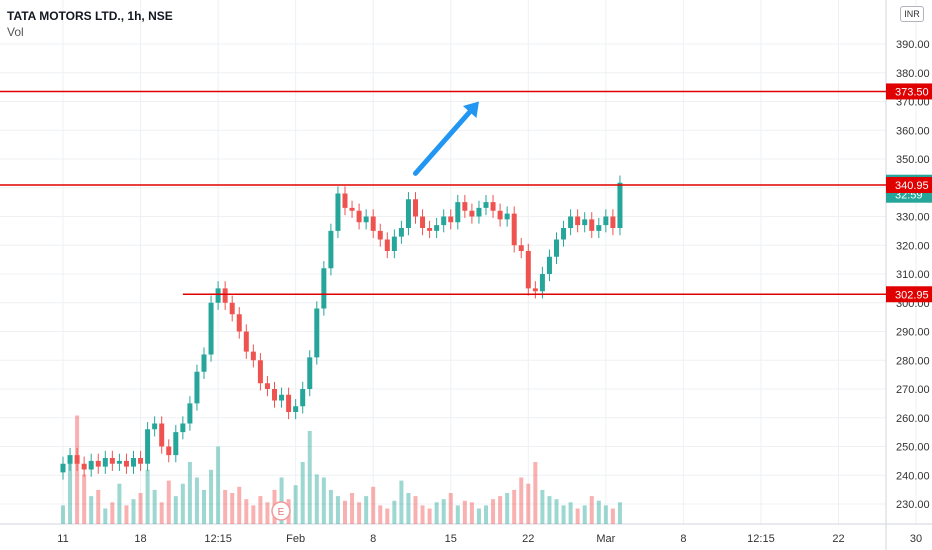 The width and height of the screenshot is (932, 550). Describe the element at coordinates (446, 138) in the screenshot. I see `trend-arrow` at that location.